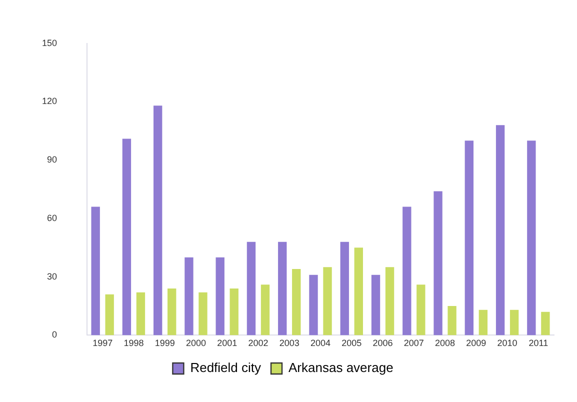 The width and height of the screenshot is (577, 402). What do you see at coordinates (134, 343) in the screenshot?
I see `x-tick-label: 1998` at bounding box center [134, 343].